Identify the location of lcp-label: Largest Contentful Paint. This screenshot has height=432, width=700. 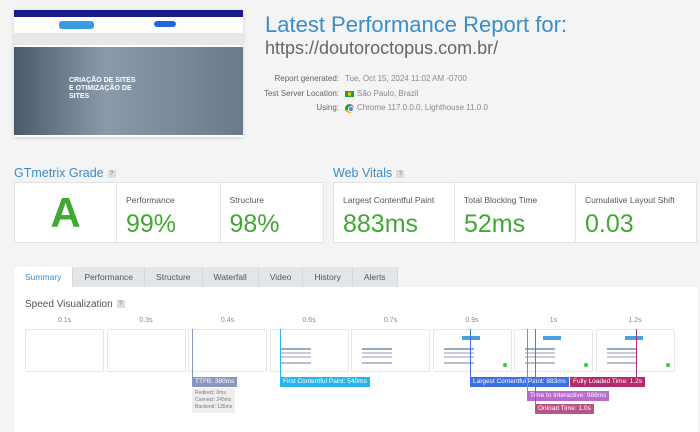
(389, 200).